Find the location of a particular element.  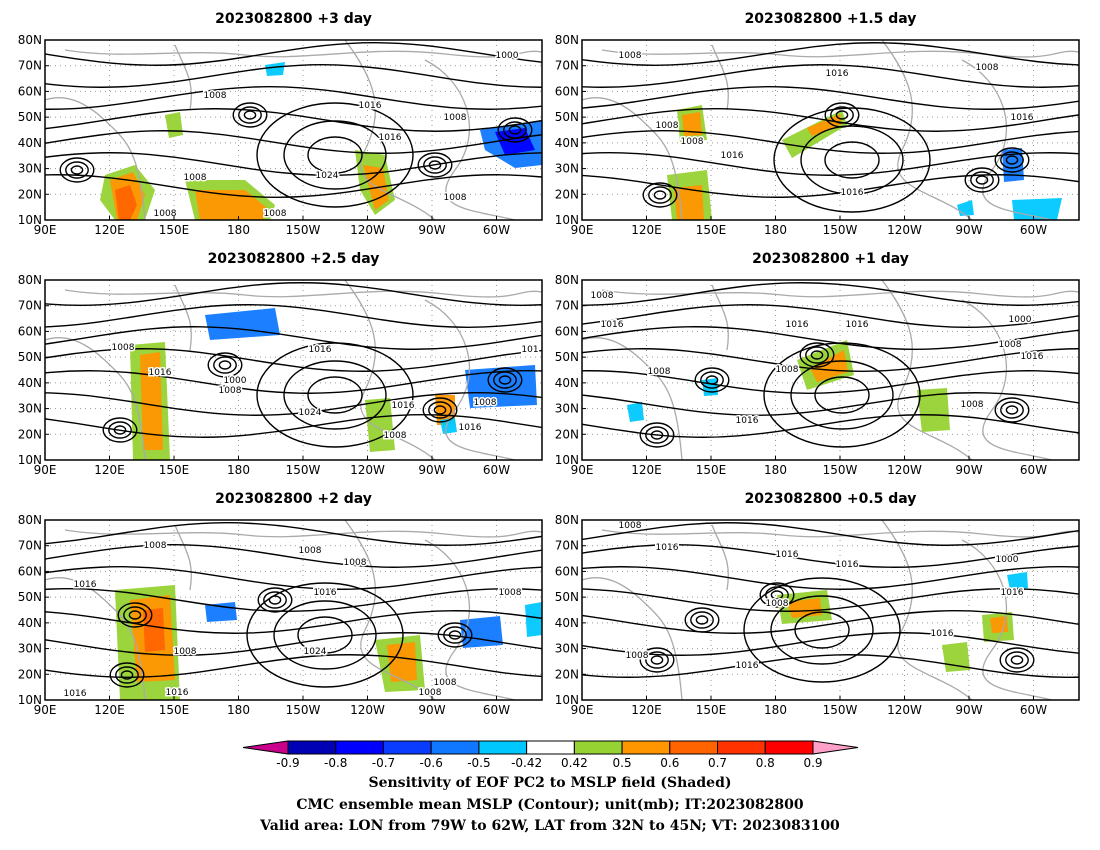

lon-label: 90E is located at coordinates (582, 230).